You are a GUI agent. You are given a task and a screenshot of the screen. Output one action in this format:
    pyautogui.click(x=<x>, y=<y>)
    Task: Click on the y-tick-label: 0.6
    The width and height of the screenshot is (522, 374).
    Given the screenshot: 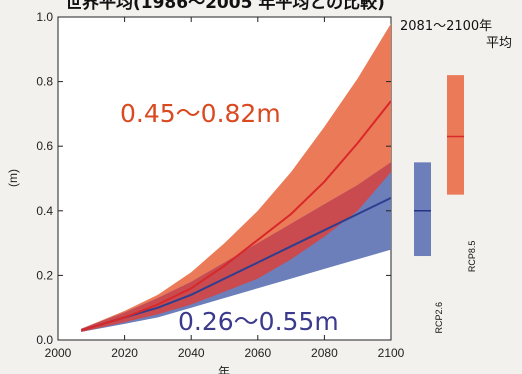 What is the action you would take?
    pyautogui.click(x=44, y=146)
    